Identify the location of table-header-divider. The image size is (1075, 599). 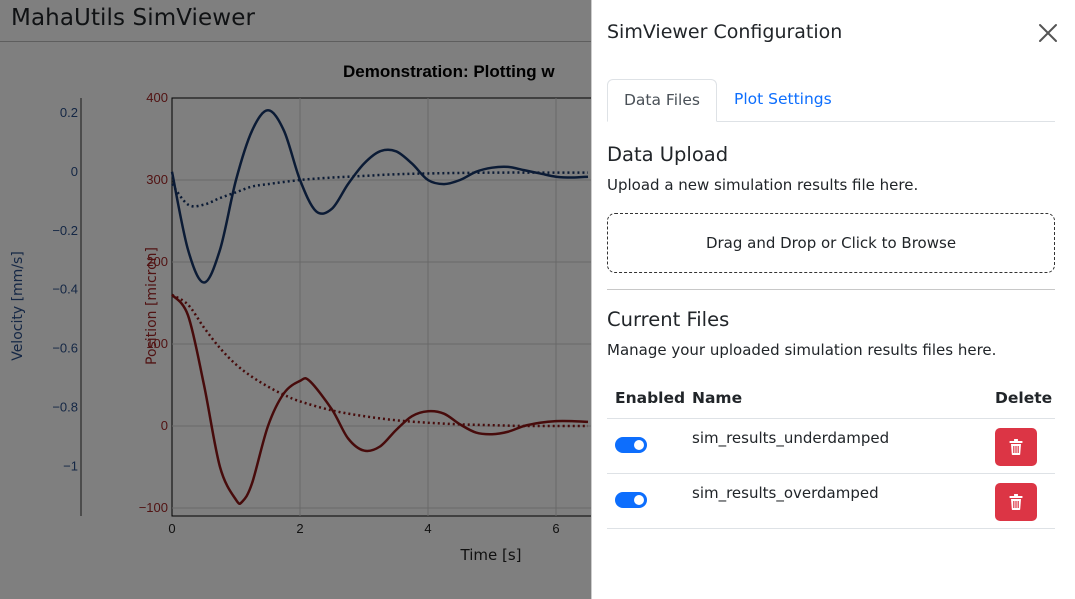
(831, 418).